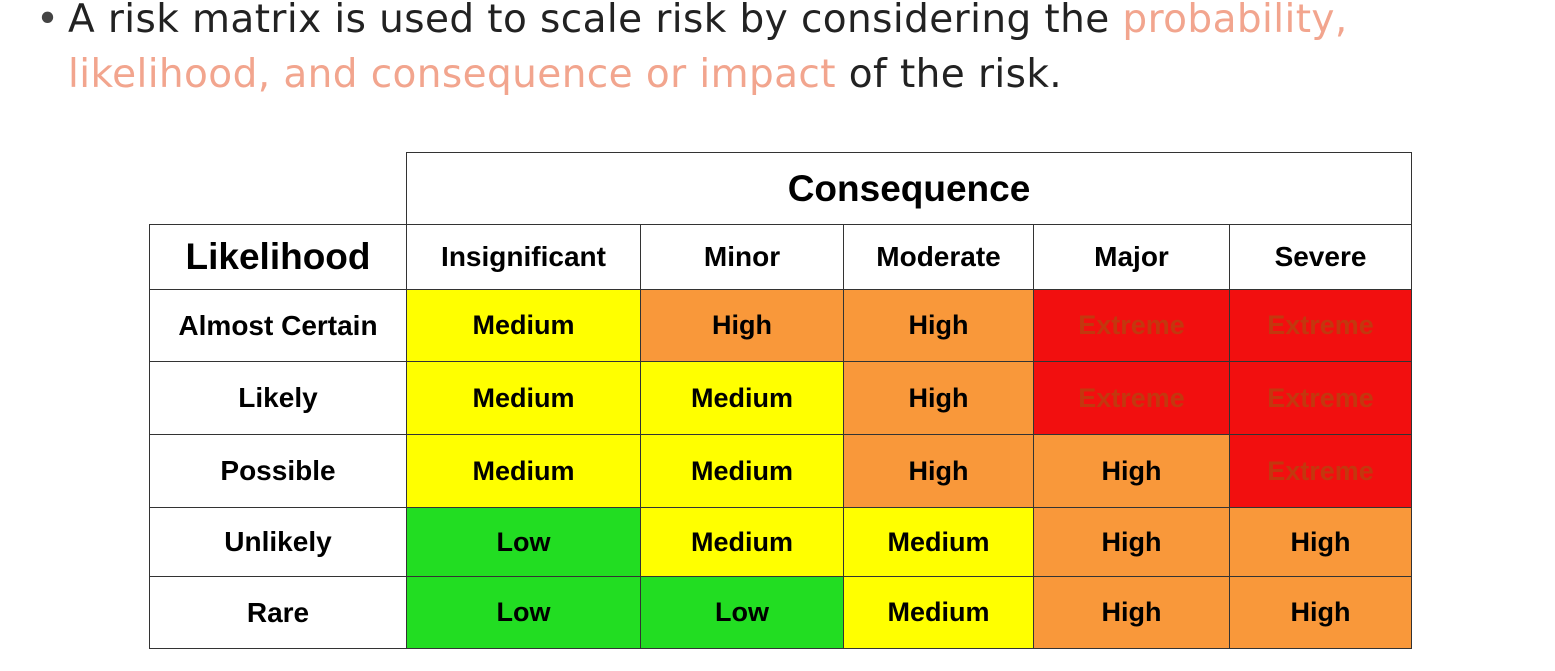  I want to click on blank-corner-cell, so click(278, 188).